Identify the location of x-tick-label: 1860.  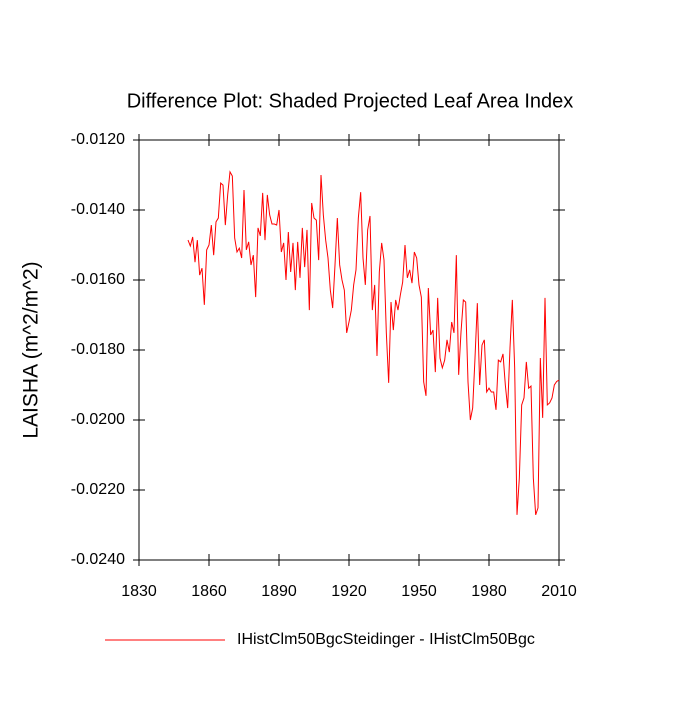
(209, 591).